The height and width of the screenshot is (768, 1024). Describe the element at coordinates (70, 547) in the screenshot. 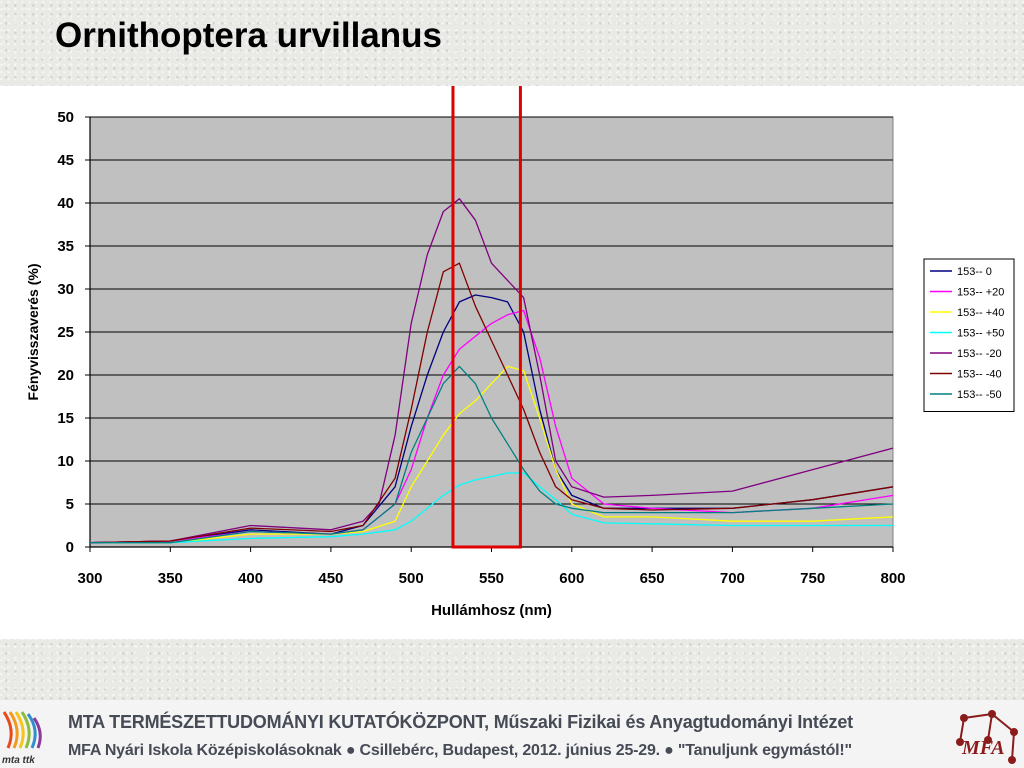

I see `y-tick-label: 0` at that location.